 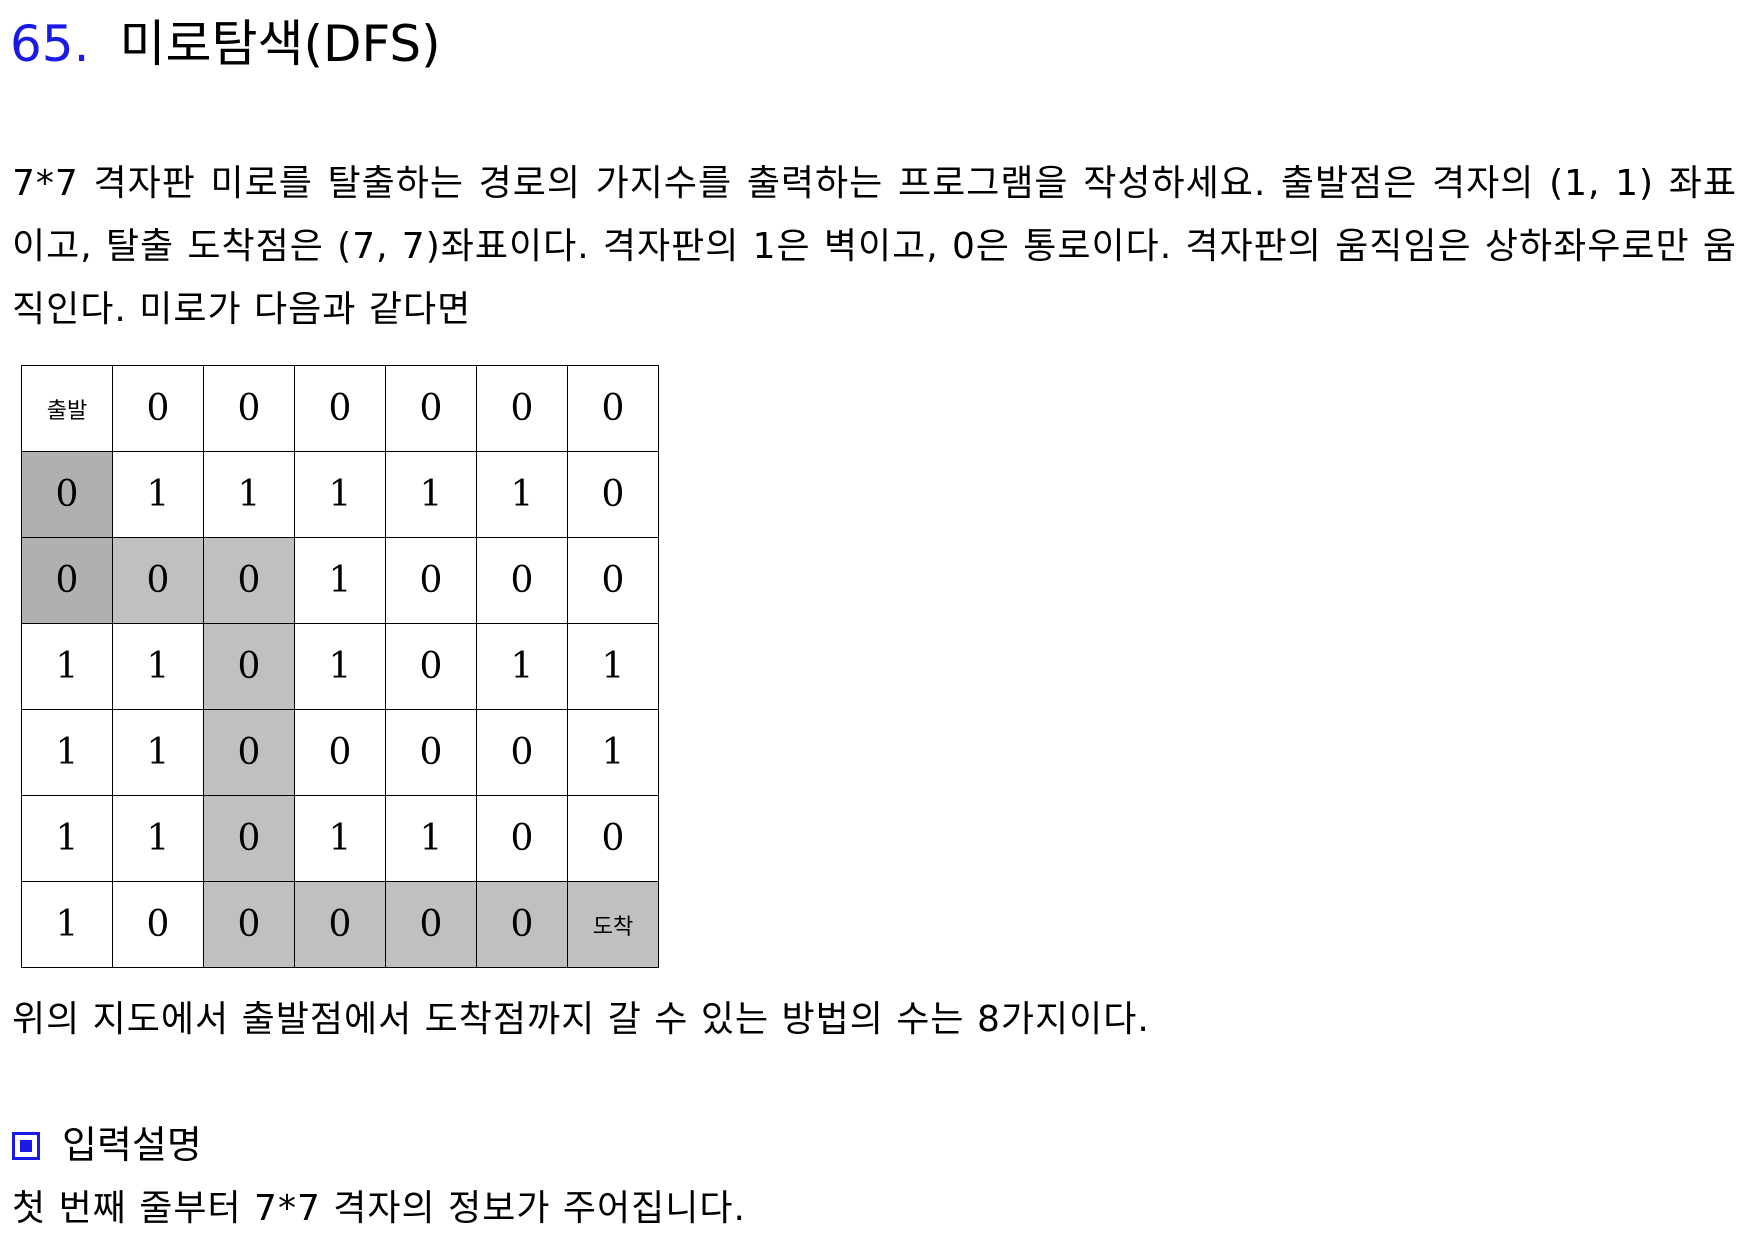 I want to click on input-section-heading: 입력설명, so click(x=107, y=1145).